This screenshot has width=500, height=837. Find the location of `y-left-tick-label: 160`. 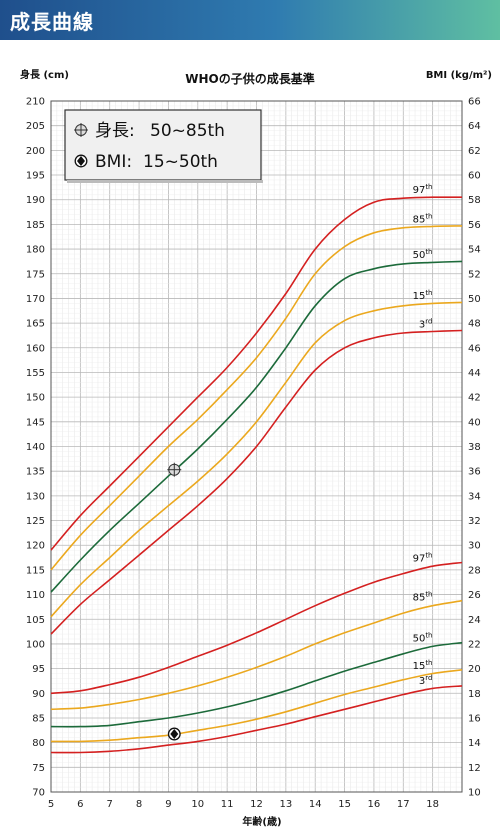

y-left-tick-label: 160 is located at coordinates (35, 348).